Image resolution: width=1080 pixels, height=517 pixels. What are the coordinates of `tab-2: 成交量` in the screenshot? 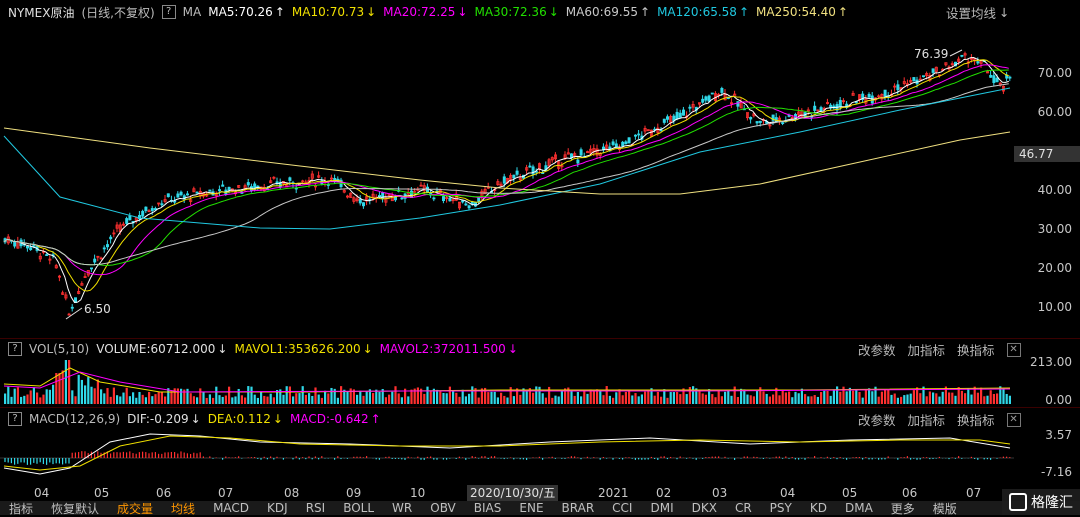 It's located at (135, 508).